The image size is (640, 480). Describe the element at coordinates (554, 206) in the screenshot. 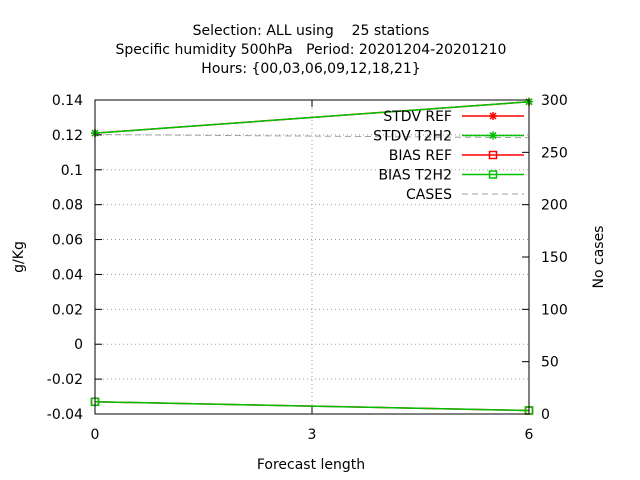

I see `y2-tick-label: 200` at that location.